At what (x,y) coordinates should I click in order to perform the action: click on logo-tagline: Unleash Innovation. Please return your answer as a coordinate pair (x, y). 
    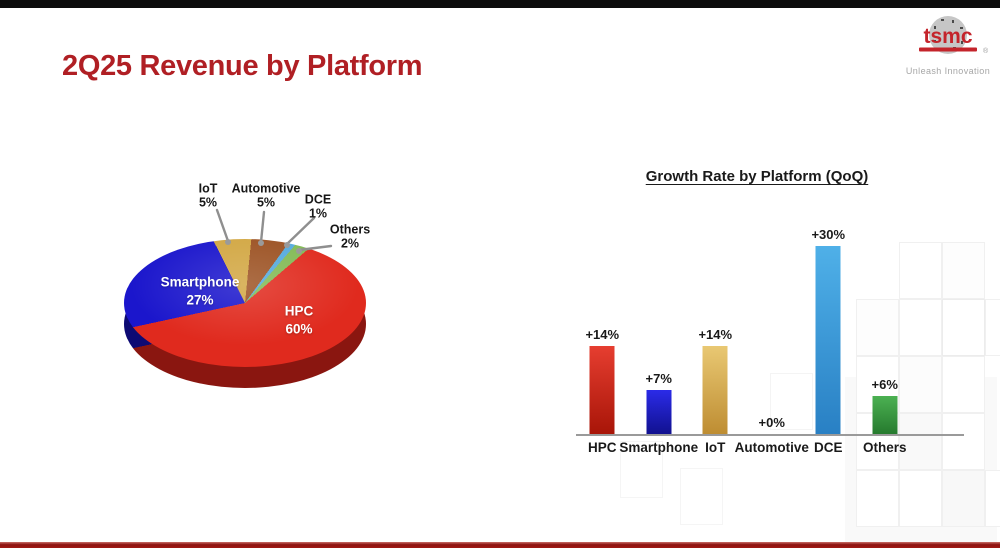
    Looking at the image, I should click on (948, 71).